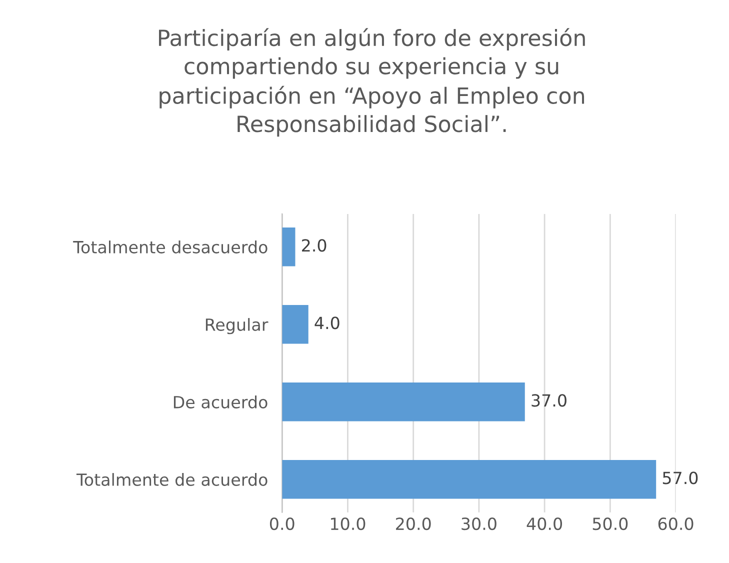  What do you see at coordinates (413, 523) in the screenshot?
I see `x-tick-label: 20.0` at bounding box center [413, 523].